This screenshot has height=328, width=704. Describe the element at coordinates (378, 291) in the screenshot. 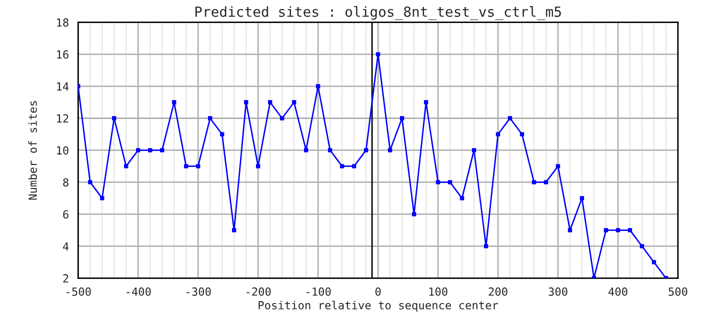

I see `x-tick-label: 0` at that location.